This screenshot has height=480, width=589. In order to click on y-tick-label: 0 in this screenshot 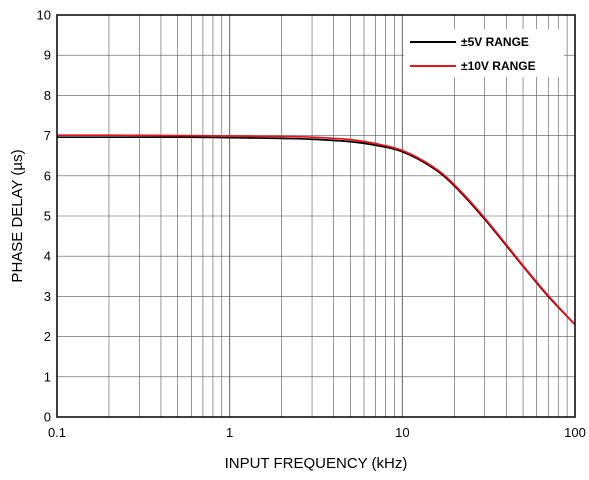, I will do `click(47, 417)`.